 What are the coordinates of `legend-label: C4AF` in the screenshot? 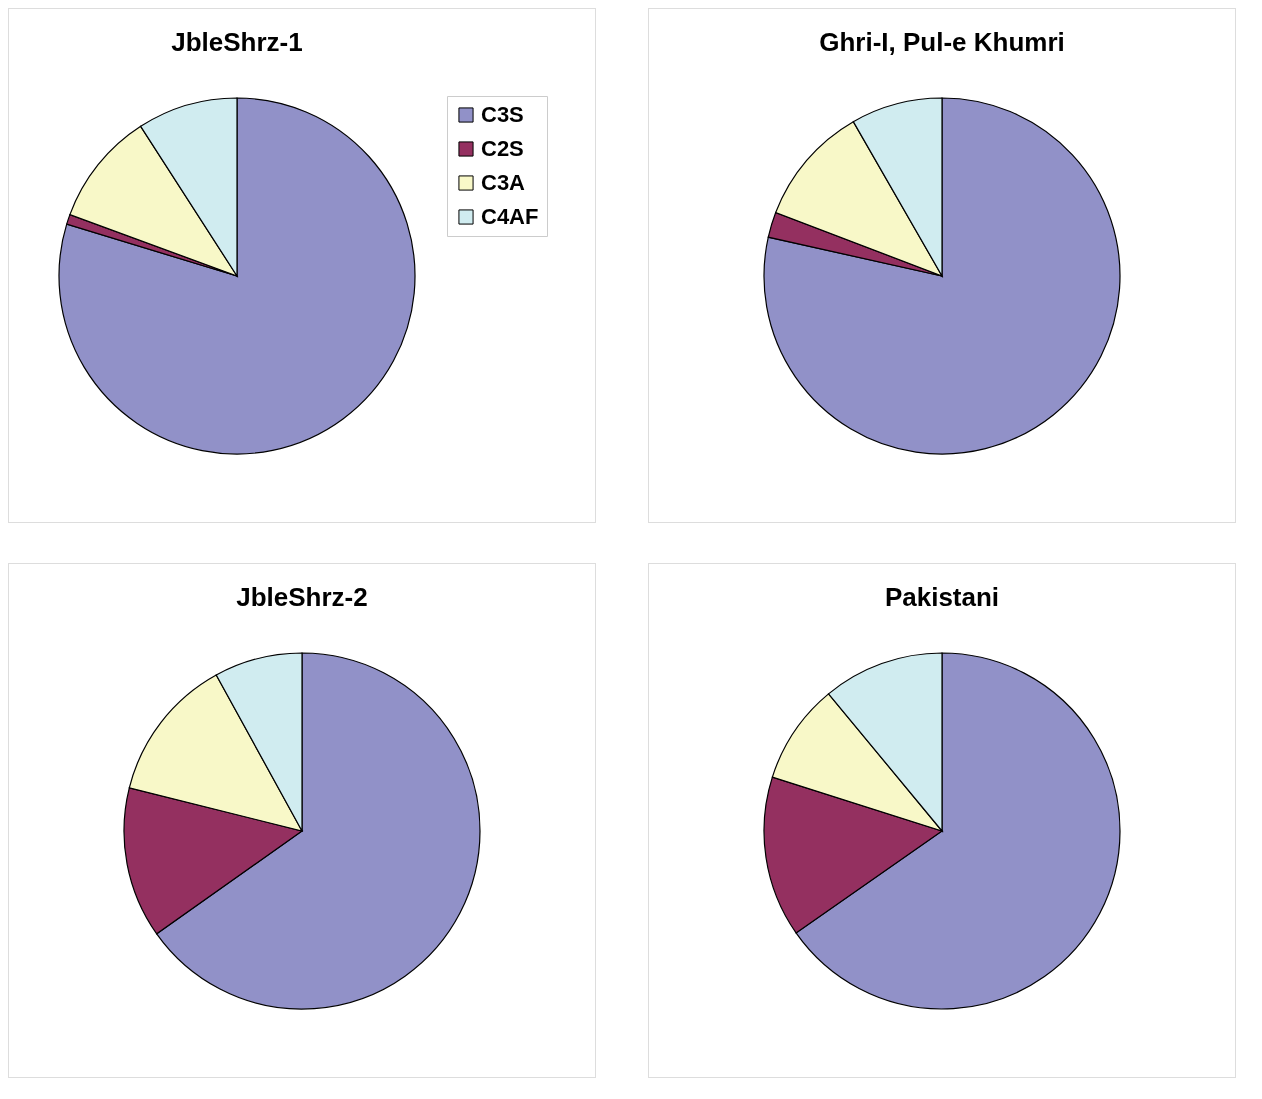 It's located at (510, 216).